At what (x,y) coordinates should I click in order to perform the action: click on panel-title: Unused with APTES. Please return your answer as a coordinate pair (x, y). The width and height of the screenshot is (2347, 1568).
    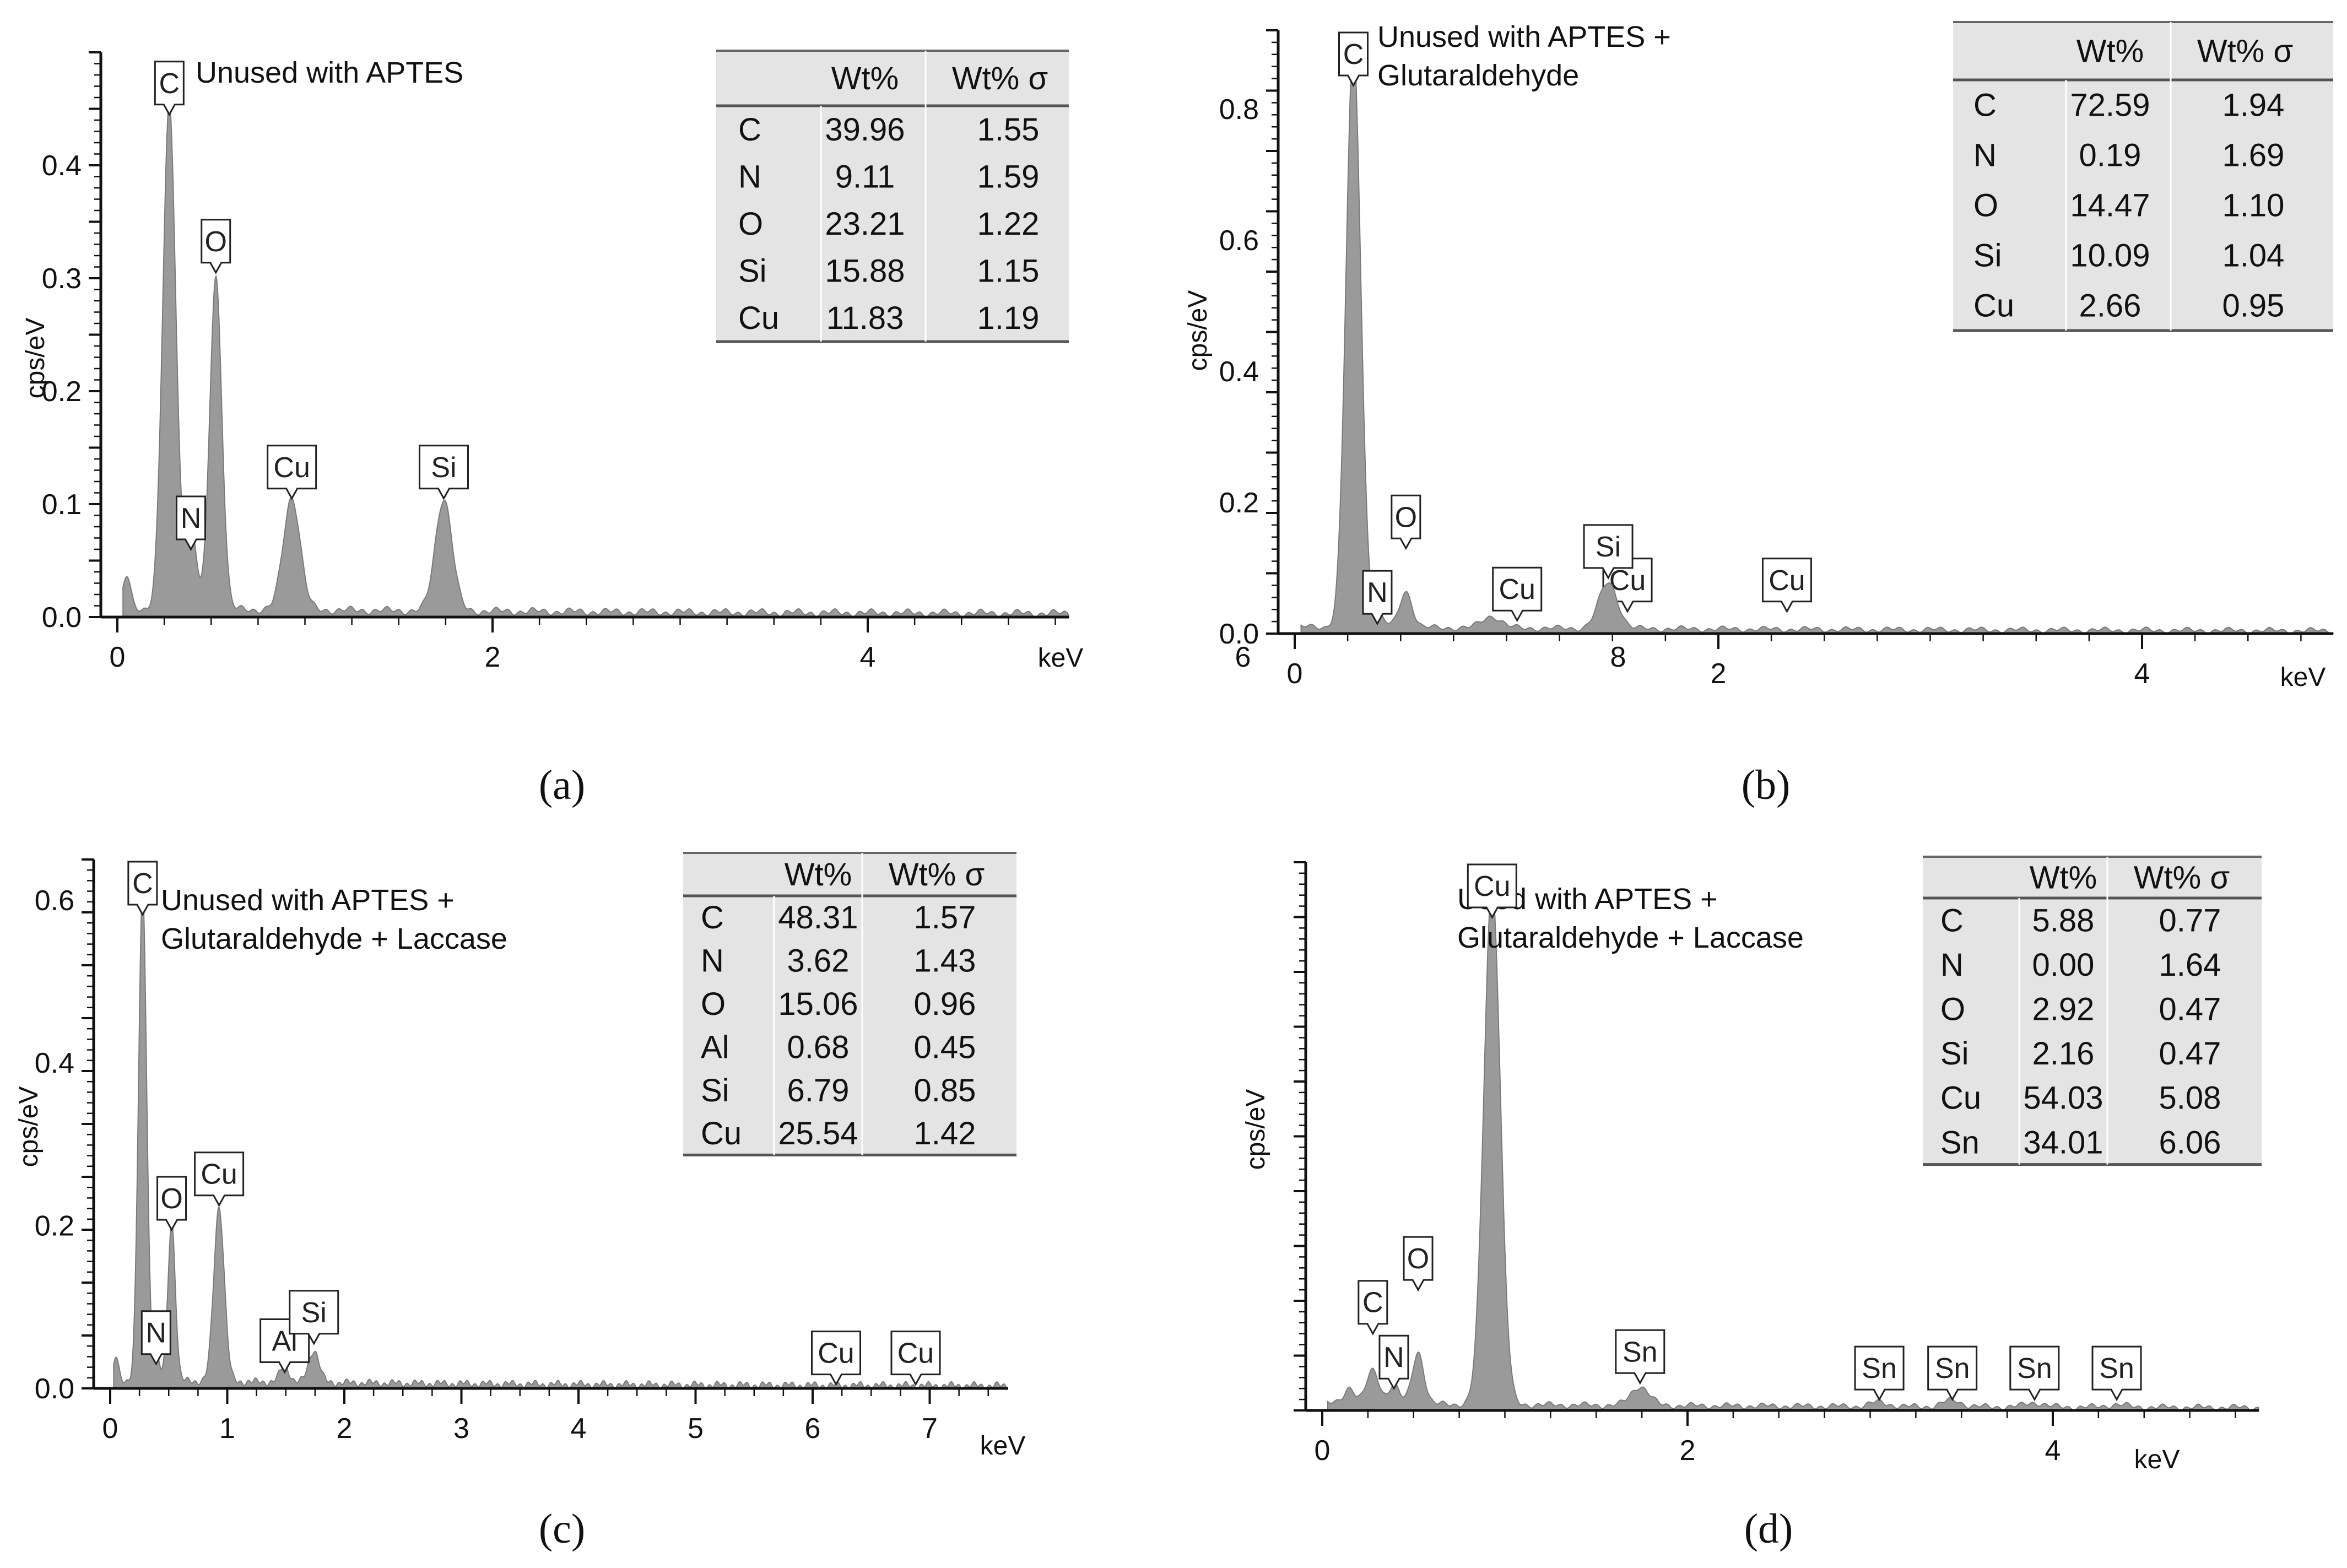
    Looking at the image, I should click on (329, 72).